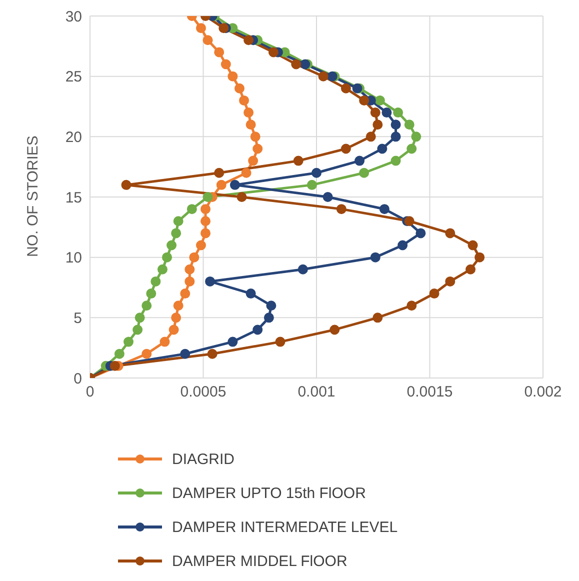 The width and height of the screenshot is (579, 581). Describe the element at coordinates (203, 459) in the screenshot. I see `legend-label: DIAGRID` at that location.